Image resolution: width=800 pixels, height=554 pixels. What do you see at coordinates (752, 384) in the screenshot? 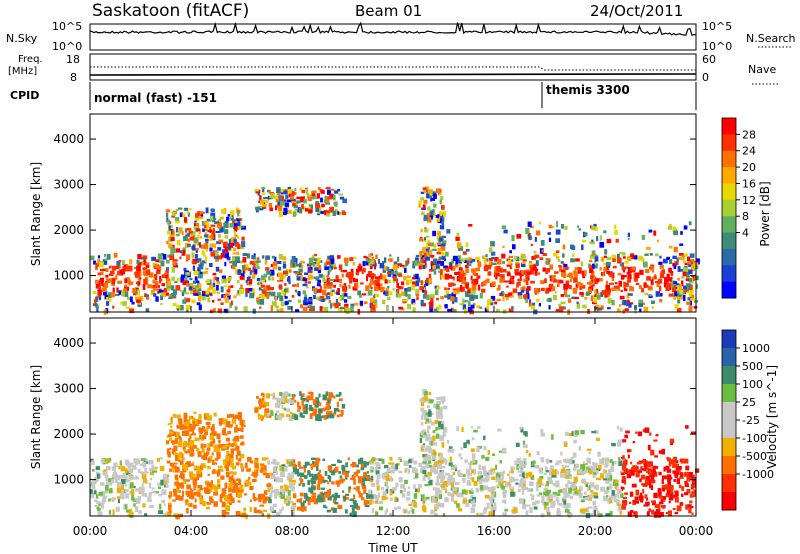
I see `colorbar-tick-label: 100` at bounding box center [752, 384].